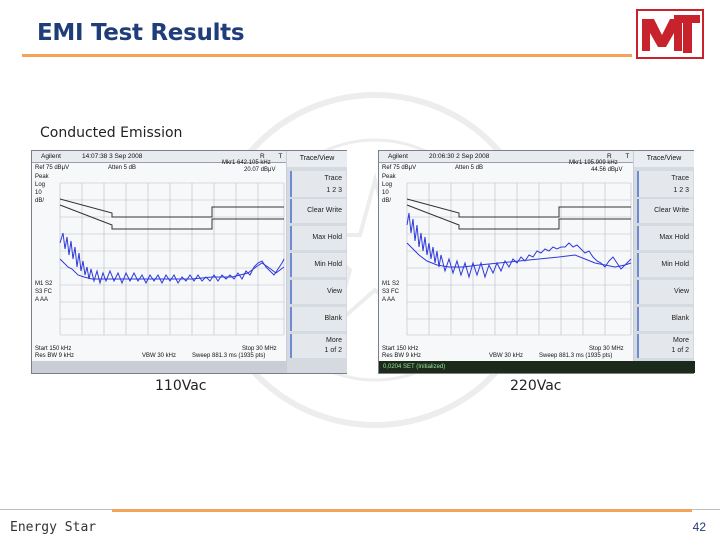 The image size is (720, 540). What do you see at coordinates (593, 163) in the screenshot?
I see `marker-frequency: Mkr1 195.909 kHz` at bounding box center [593, 163].